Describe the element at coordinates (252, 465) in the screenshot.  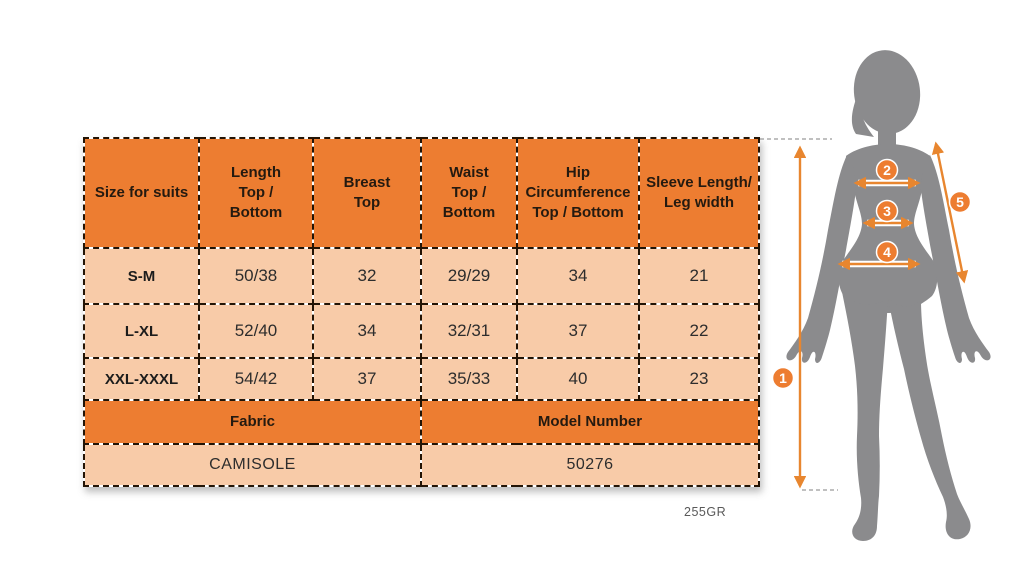
I see `fabric-value: CAMISOLE` at that location.